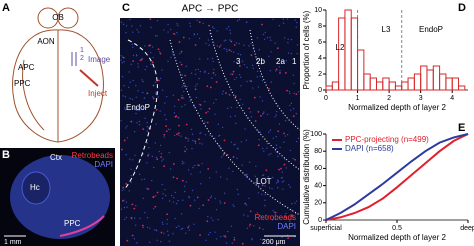 This screenshot has height=246, width=474. What do you see at coordinates (326, 228) in the screenshot?
I see `x-tick-label: superficial` at bounding box center [326, 228].